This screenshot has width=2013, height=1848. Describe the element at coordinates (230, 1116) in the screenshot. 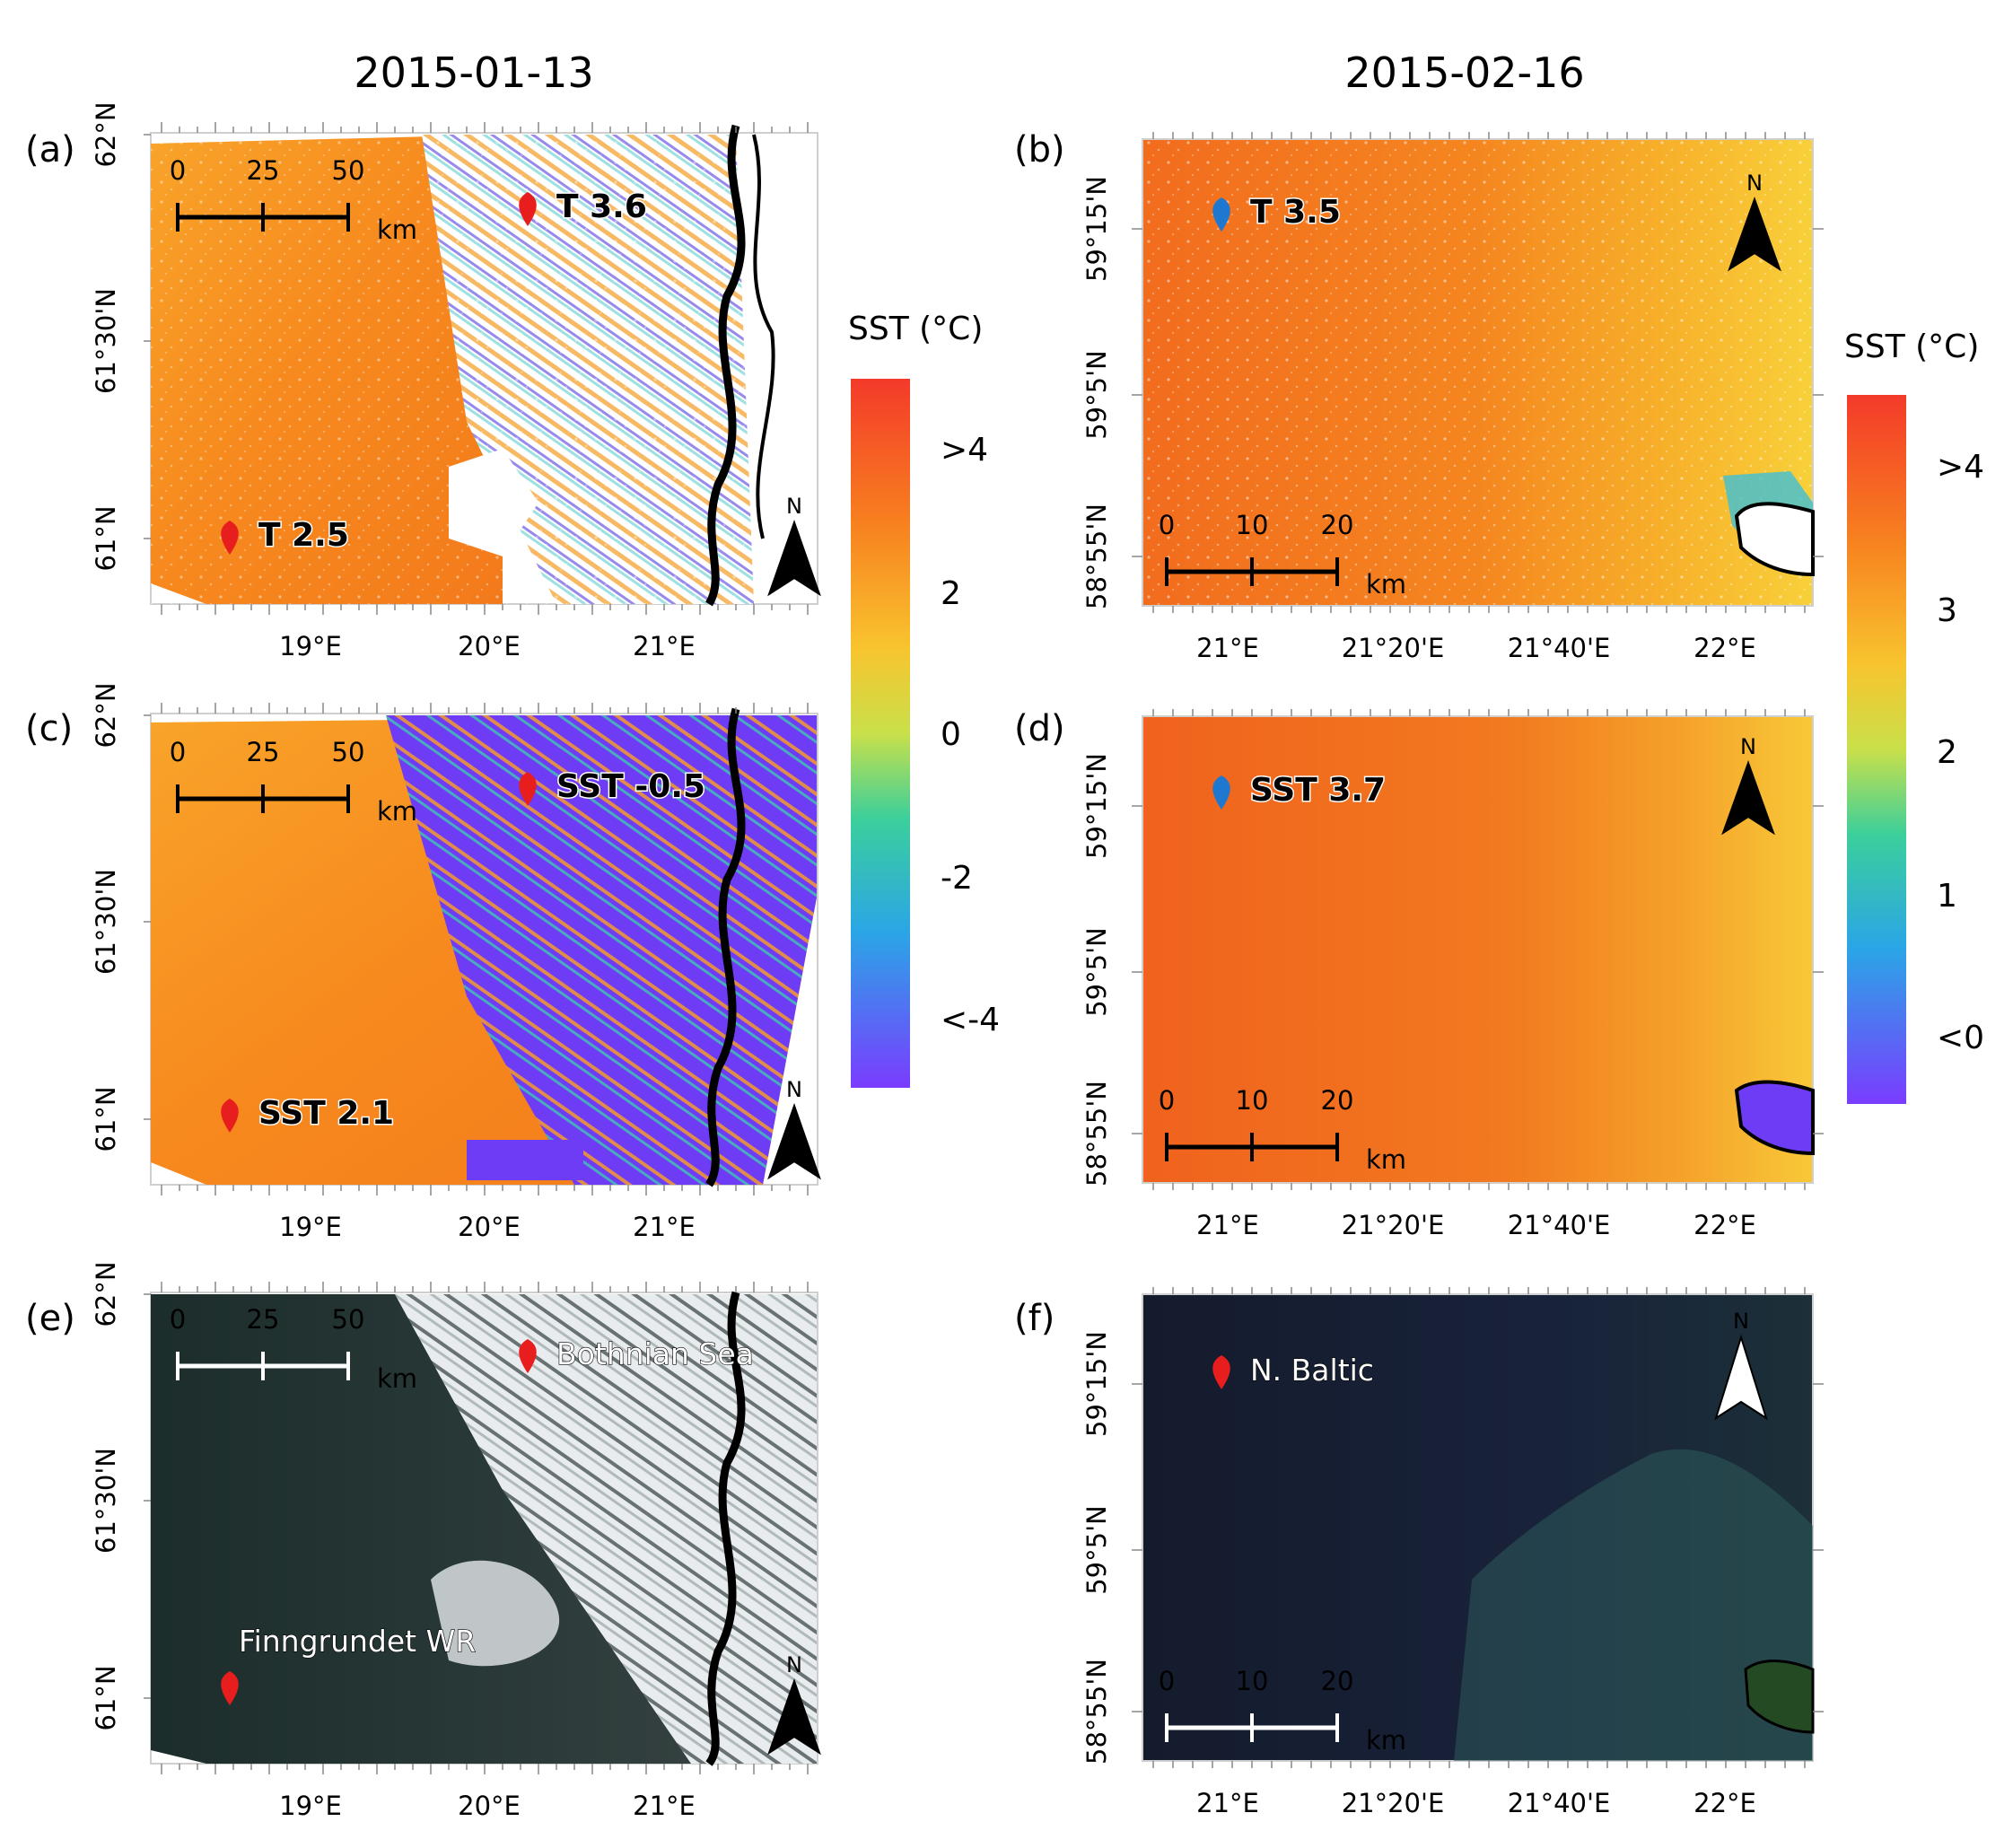

I see `marker-c-south-pin-icon` at that location.